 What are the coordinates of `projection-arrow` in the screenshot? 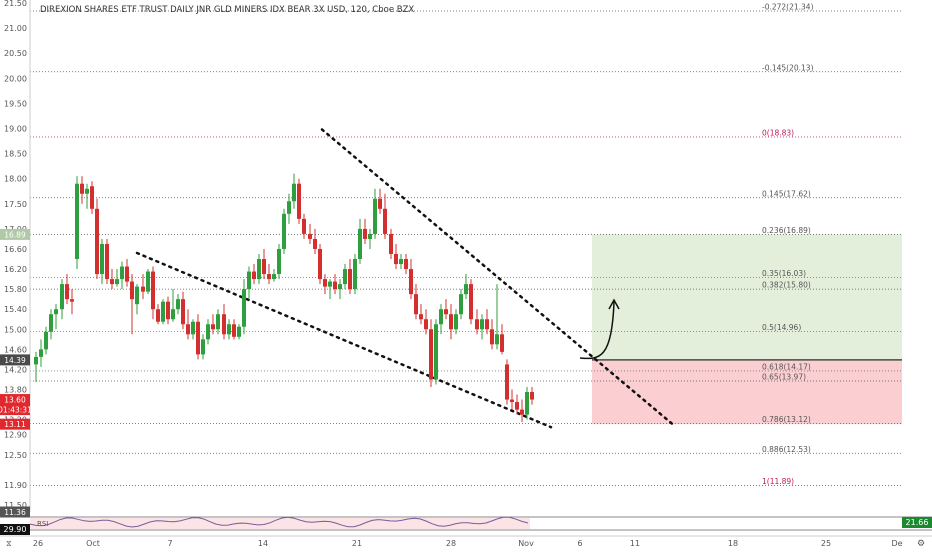 It's located at (599, 329).